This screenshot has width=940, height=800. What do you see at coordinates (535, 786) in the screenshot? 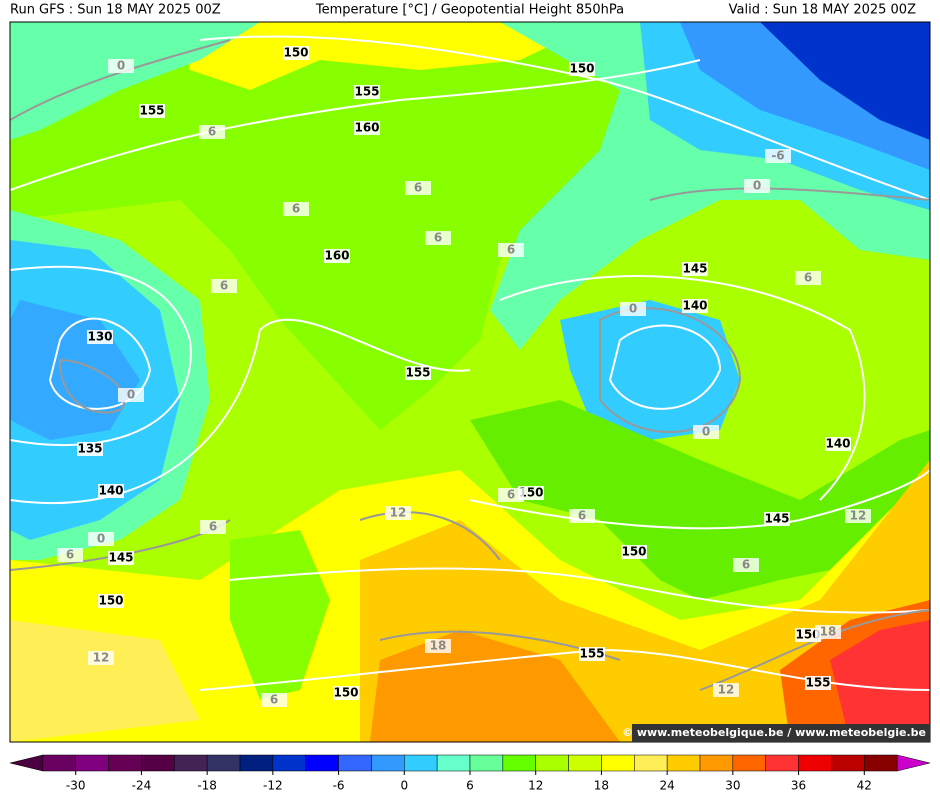
I see `colorbar-label: 12` at bounding box center [535, 786].